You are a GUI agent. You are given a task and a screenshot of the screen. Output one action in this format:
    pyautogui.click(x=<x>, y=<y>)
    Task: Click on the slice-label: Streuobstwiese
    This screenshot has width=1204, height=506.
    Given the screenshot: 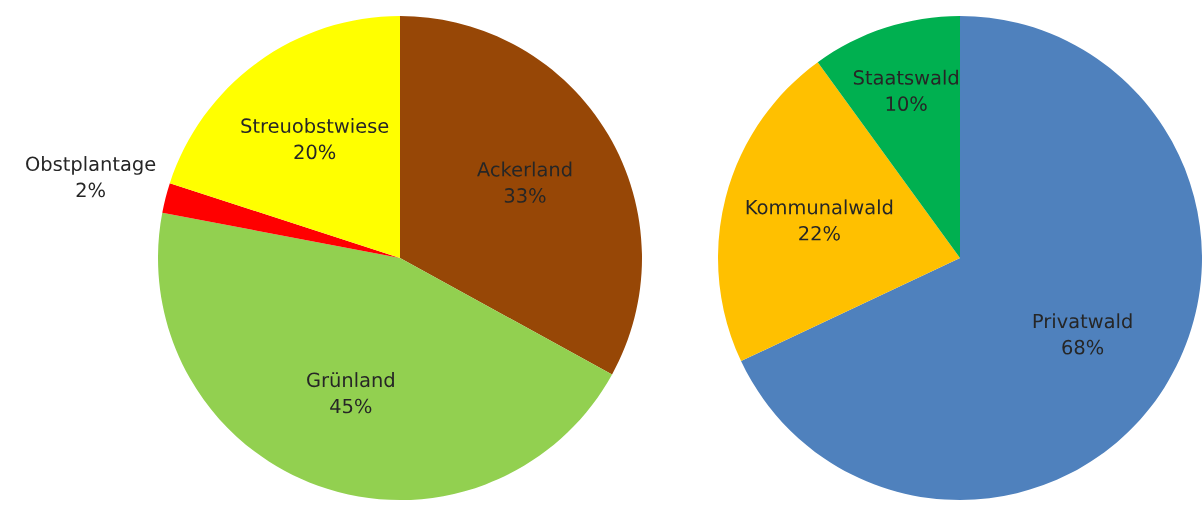 What is the action you would take?
    pyautogui.click(x=315, y=126)
    